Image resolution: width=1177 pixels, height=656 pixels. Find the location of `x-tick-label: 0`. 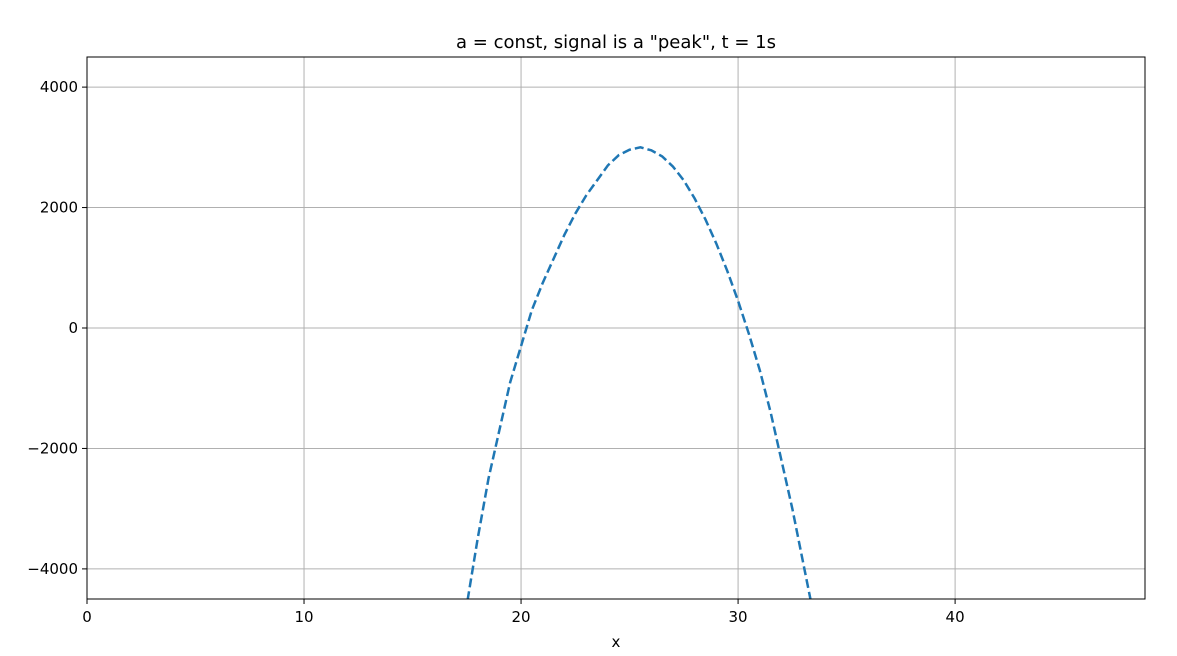

x-tick-label: 0 is located at coordinates (87, 617).